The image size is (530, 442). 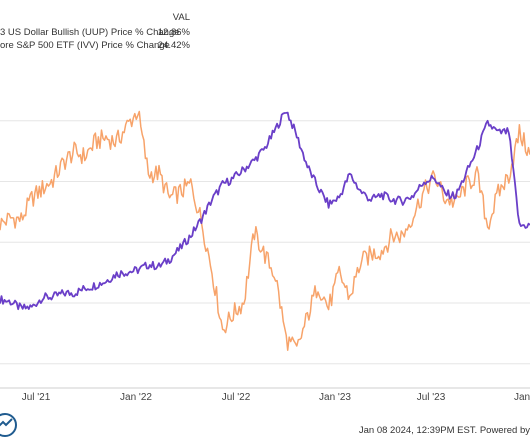 I want to click on x-tick-label: Jul '23, so click(x=431, y=397).